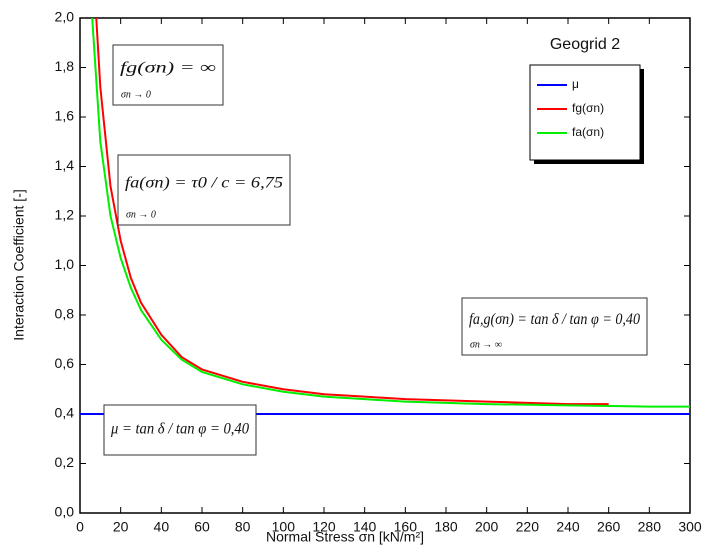 The width and height of the screenshot is (710, 550). Describe the element at coordinates (554, 319) in the screenshot. I see `annotation-text: fa,g(σn) = tan δ / tan φ = 0,40` at that location.